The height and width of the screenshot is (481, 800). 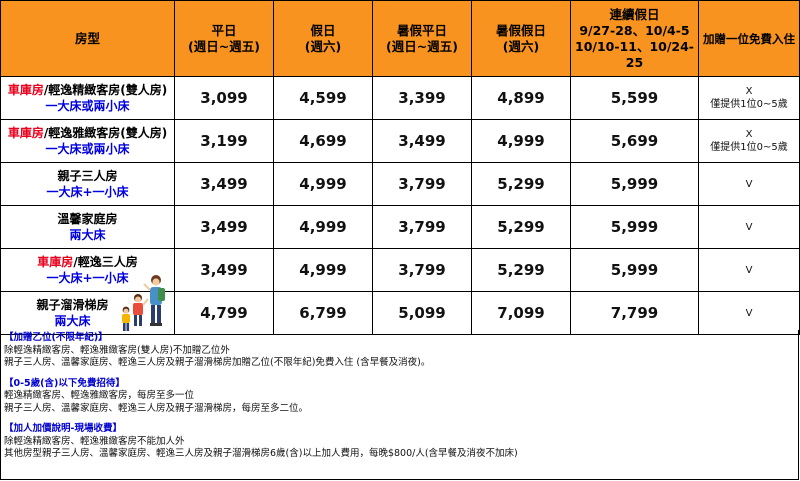 I want to click on price-weekday: 3,099, so click(x=224, y=98).